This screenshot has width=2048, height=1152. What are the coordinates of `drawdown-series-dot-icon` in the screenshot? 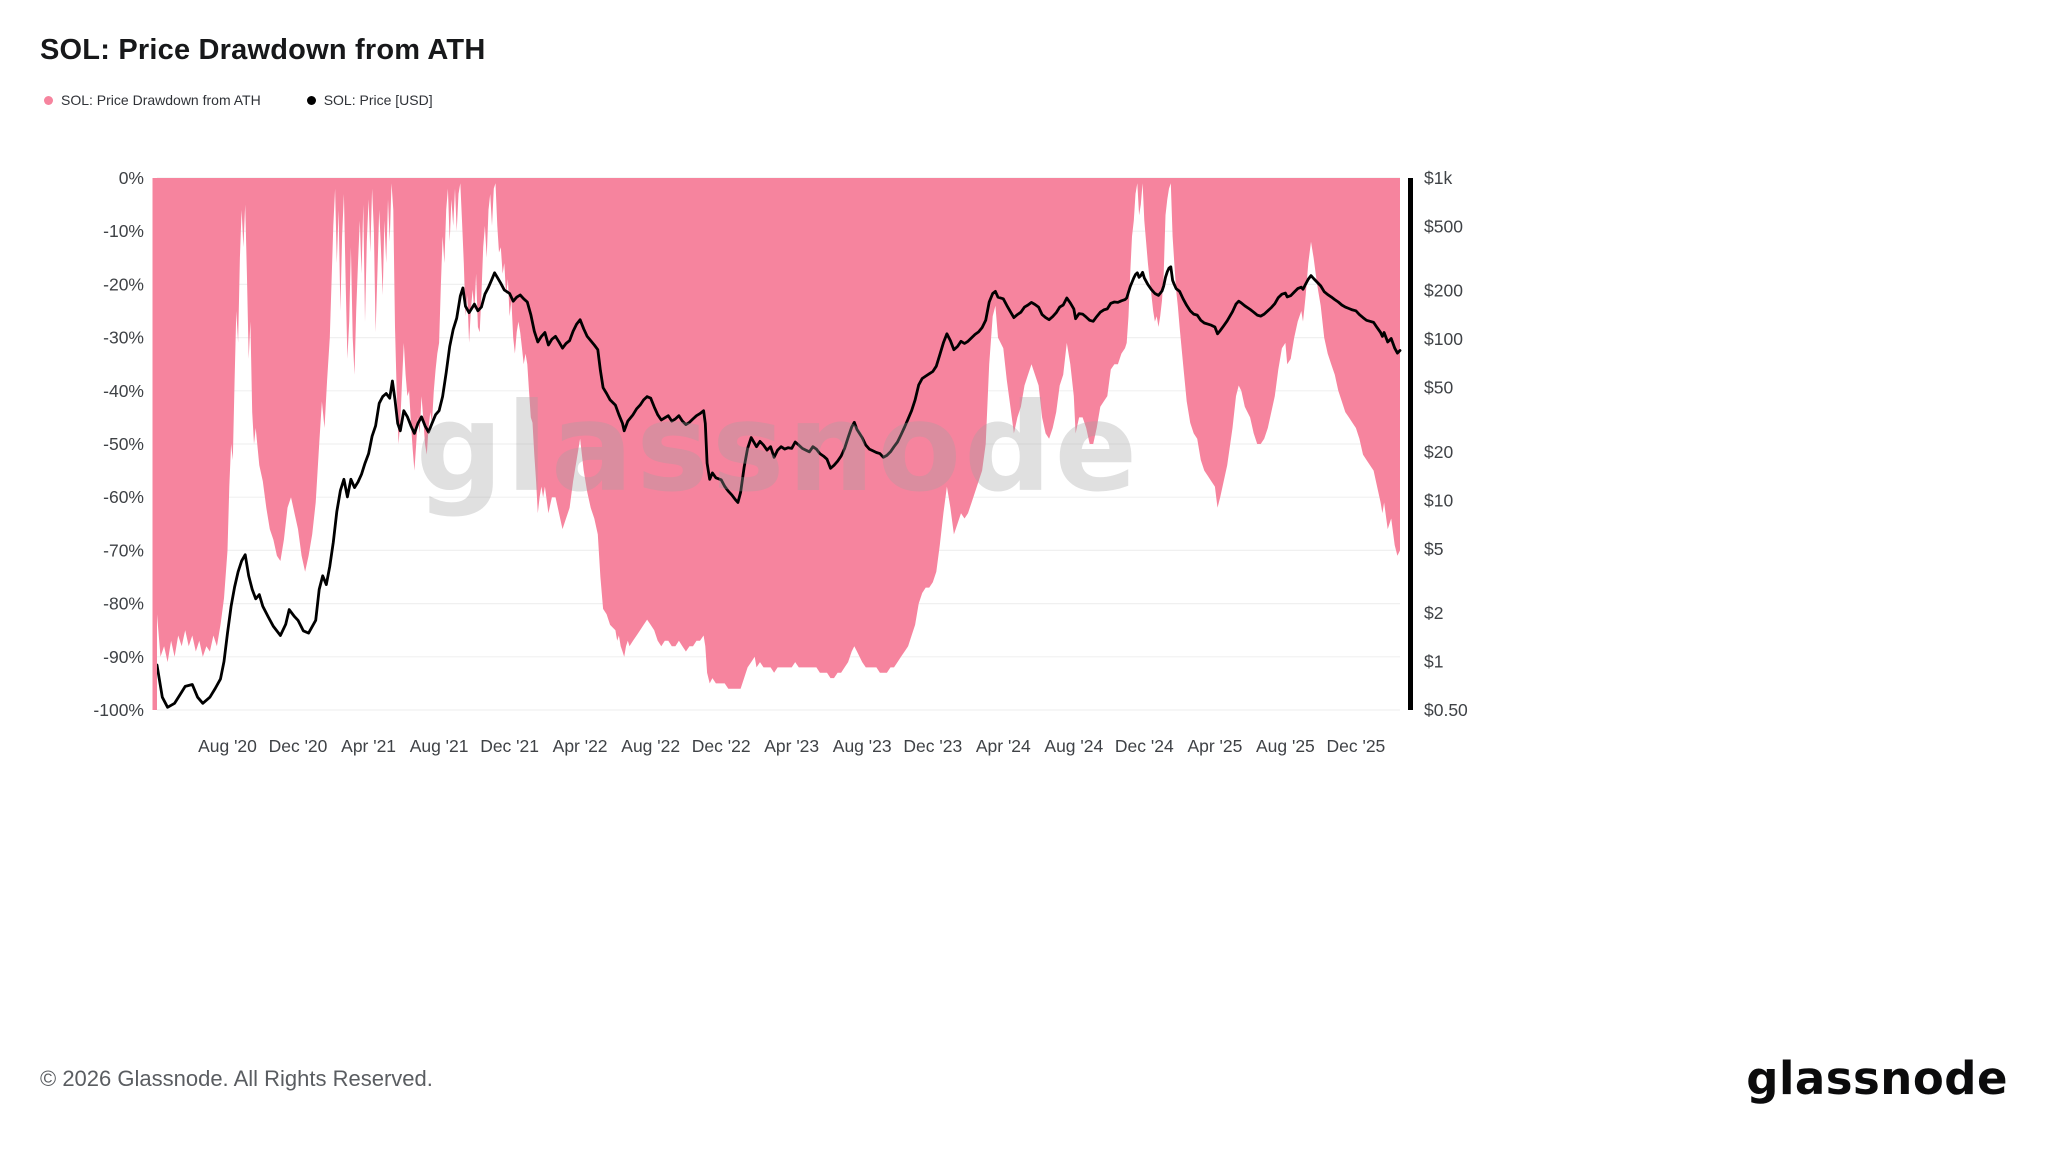 It's located at (48, 100).